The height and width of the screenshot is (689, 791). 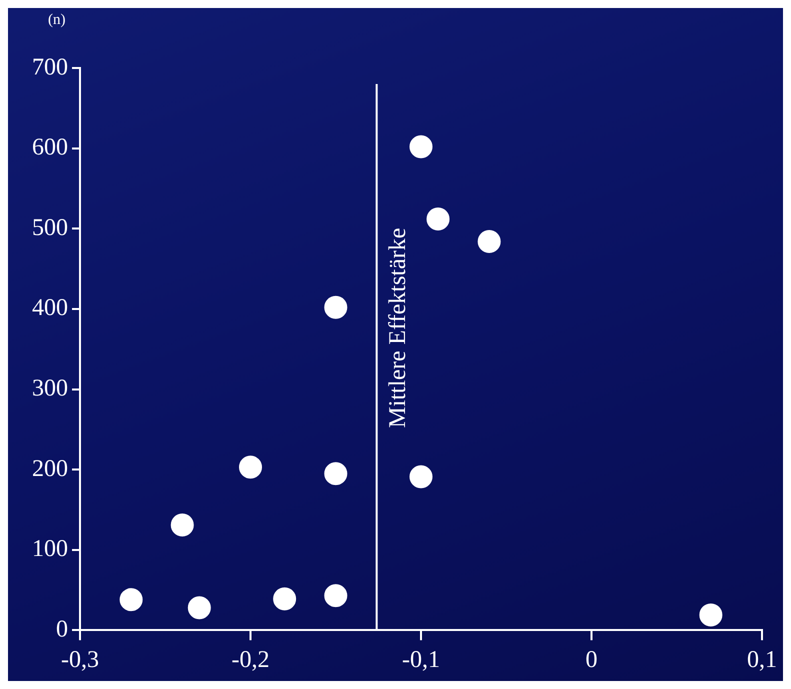 I want to click on x-tick-label: 0,1, so click(x=762, y=659).